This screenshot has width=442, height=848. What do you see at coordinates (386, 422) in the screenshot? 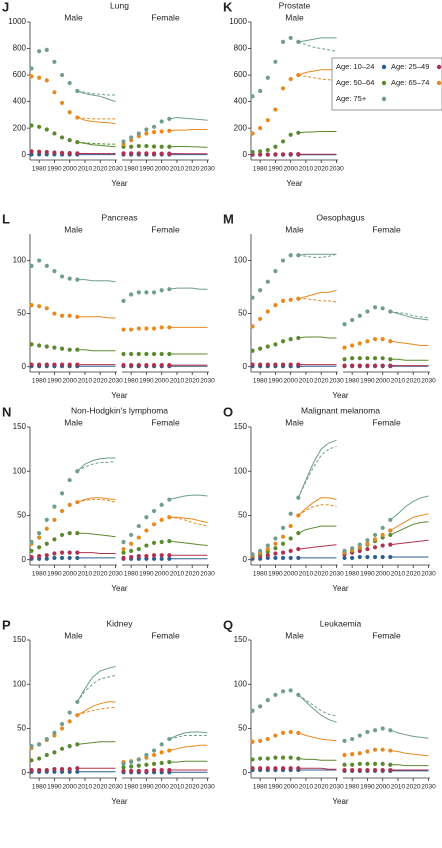
I see `subplot-label: Female` at bounding box center [386, 422].